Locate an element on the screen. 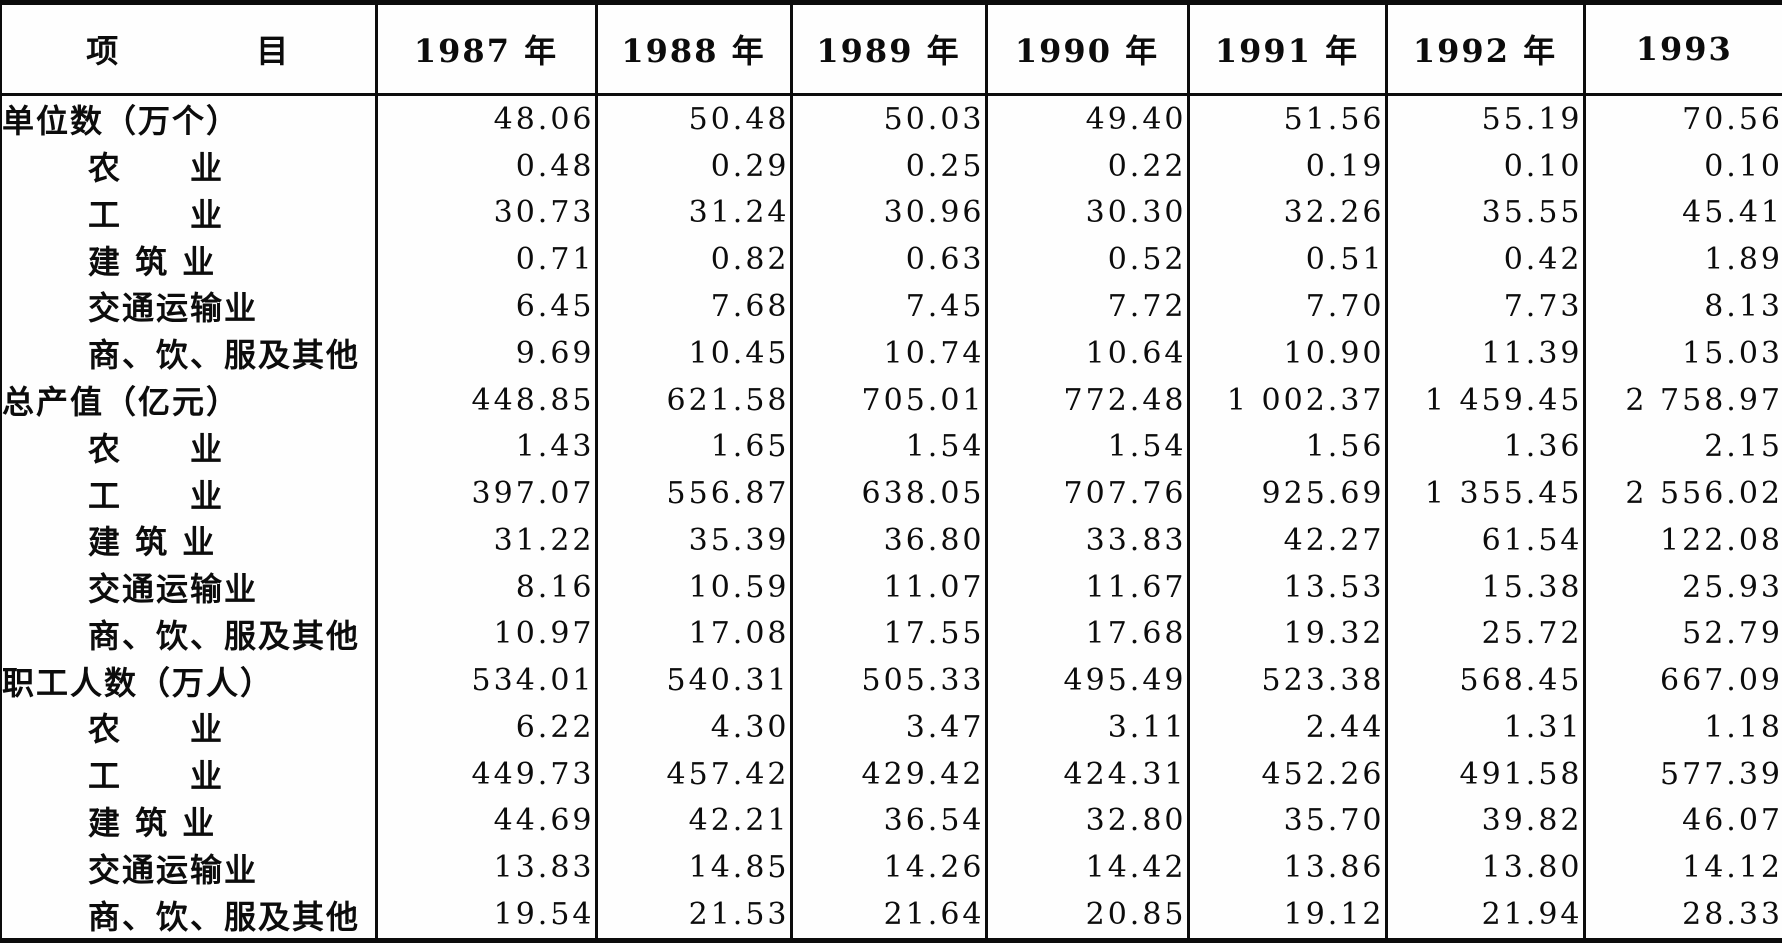 The width and height of the screenshot is (1782, 943). value-cell: 11.67 is located at coordinates (1086, 587).